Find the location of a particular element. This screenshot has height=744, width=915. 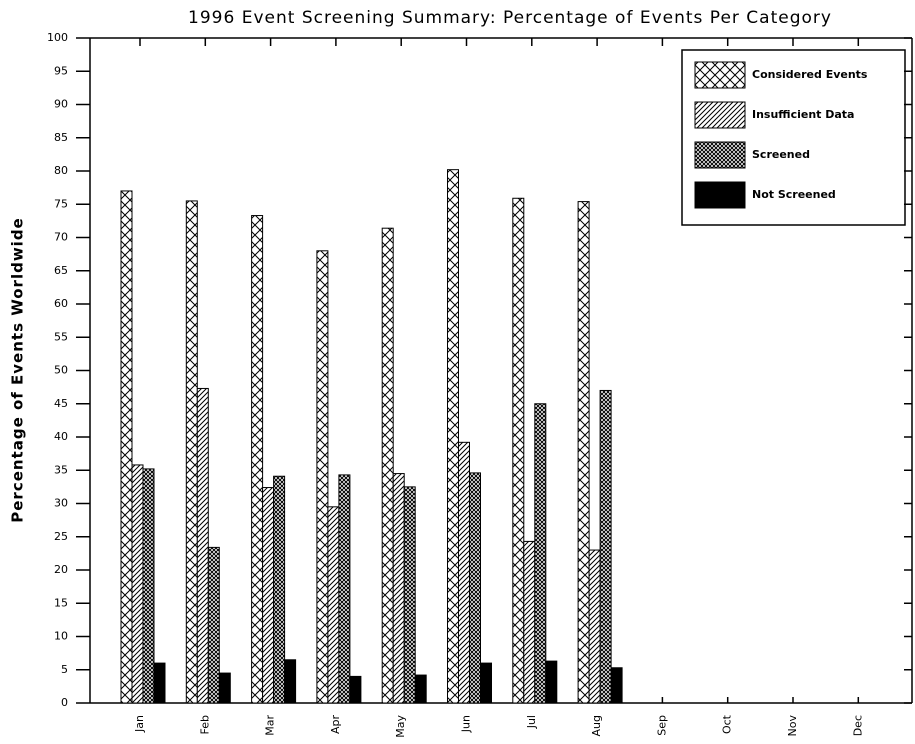

y-tick-label: 35 is located at coordinates (61, 469).